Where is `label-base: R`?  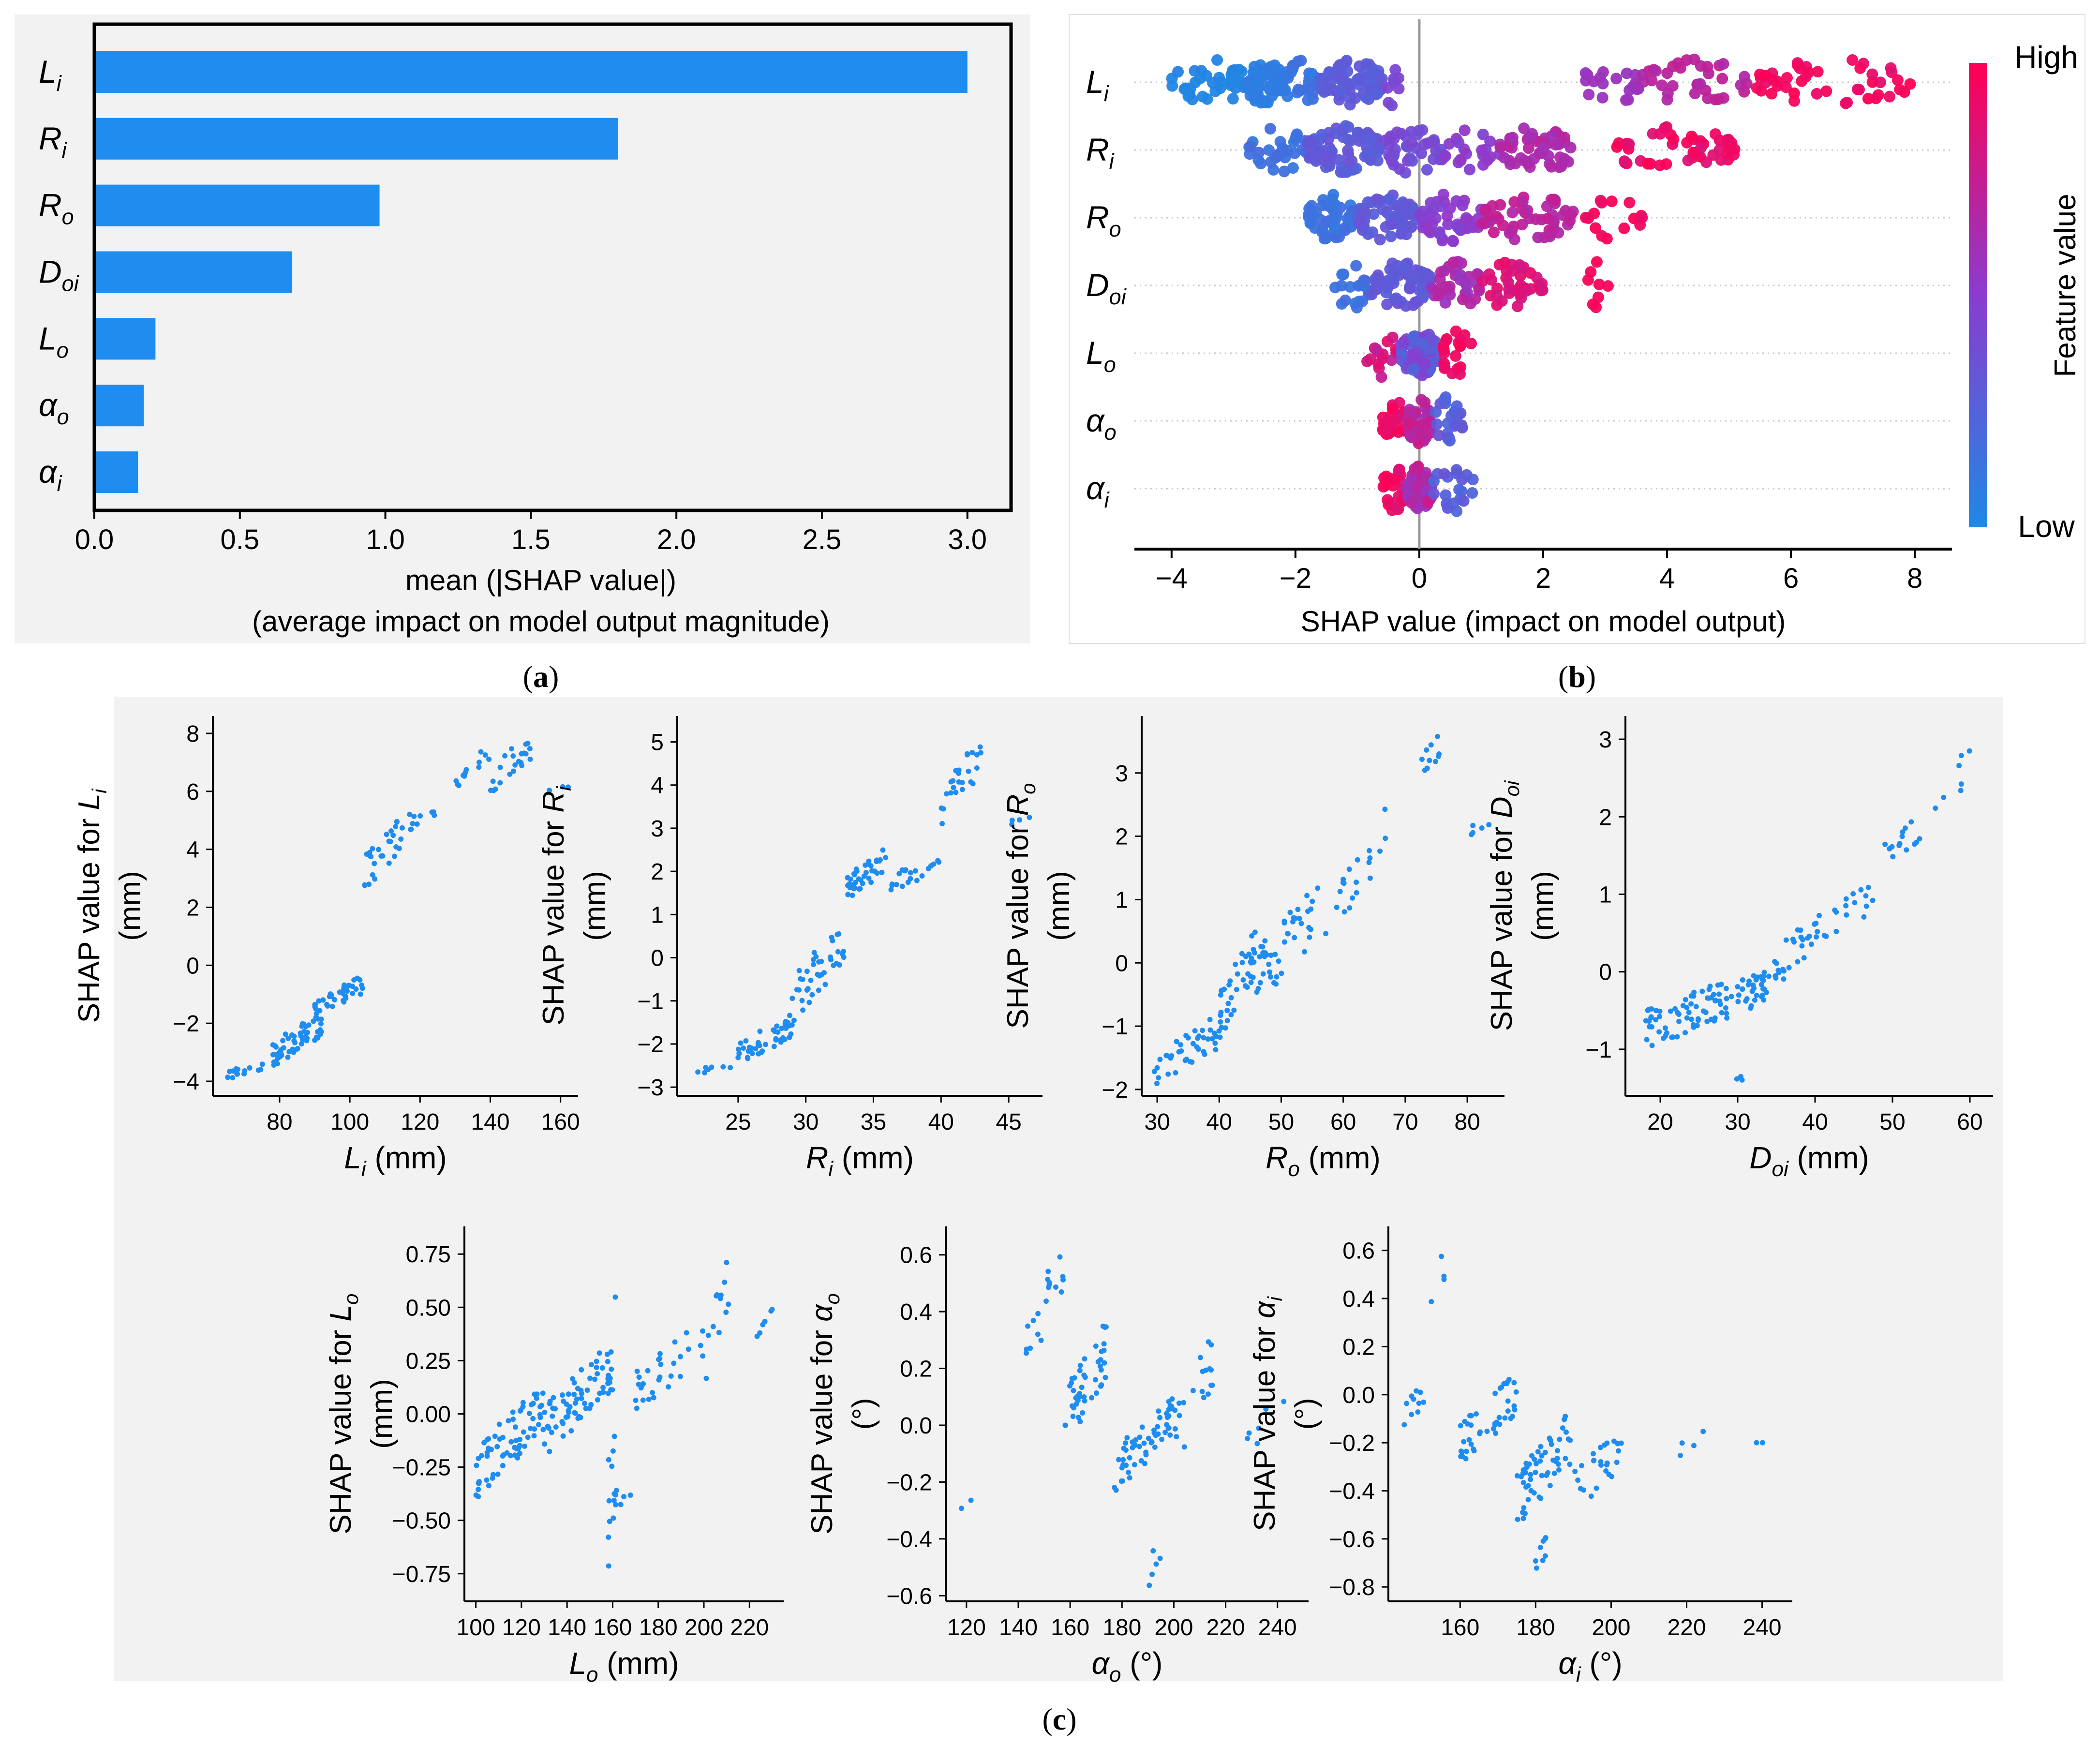
label-base: R is located at coordinates (50, 138).